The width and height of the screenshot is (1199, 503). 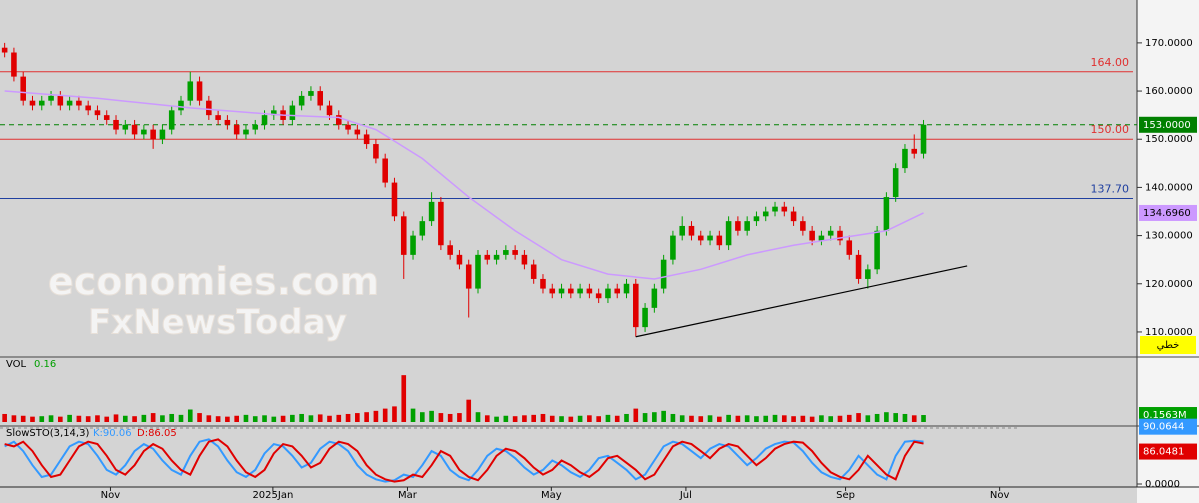 I want to click on stoch-tag-label: 90.0644, so click(x=1163, y=427).